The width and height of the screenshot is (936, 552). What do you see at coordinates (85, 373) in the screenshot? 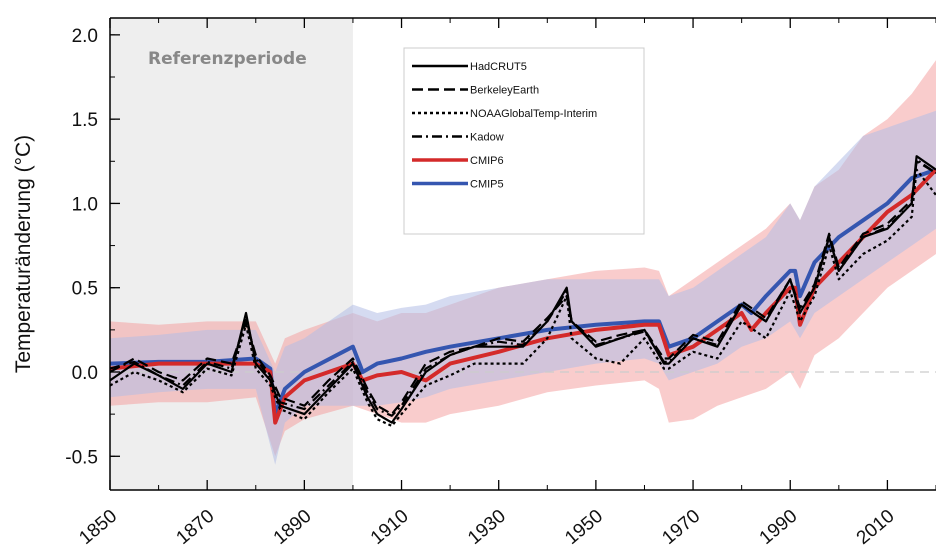
I see `y-tick-label: 0.0` at bounding box center [85, 373].